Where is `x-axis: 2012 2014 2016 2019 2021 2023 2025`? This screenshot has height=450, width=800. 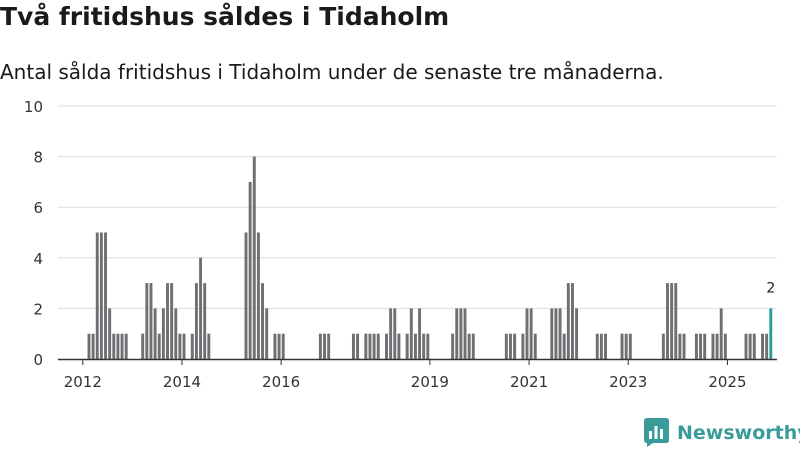
x-axis: 2012 2014 2016 2019 2021 2023 2025 is located at coordinates (417, 374).